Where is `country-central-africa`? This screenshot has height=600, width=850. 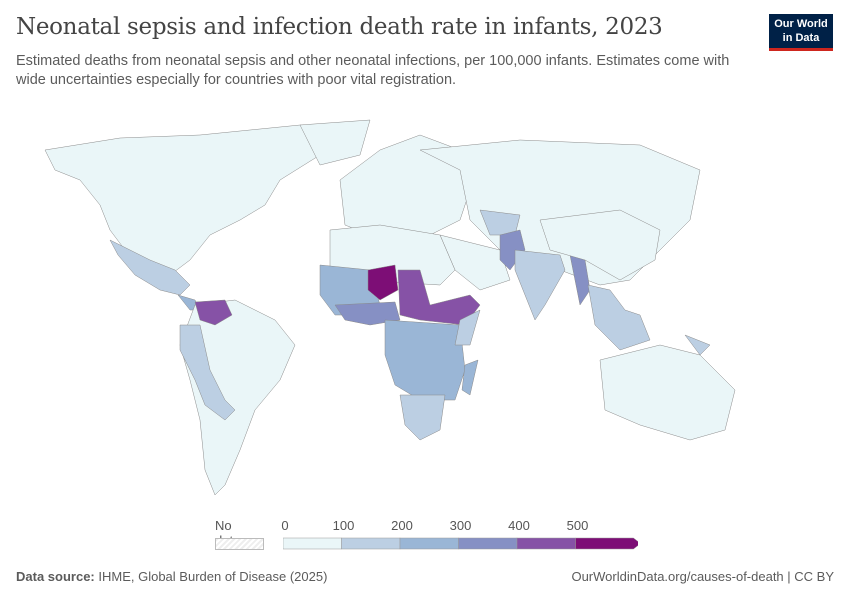 country-central-africa is located at coordinates (425, 360).